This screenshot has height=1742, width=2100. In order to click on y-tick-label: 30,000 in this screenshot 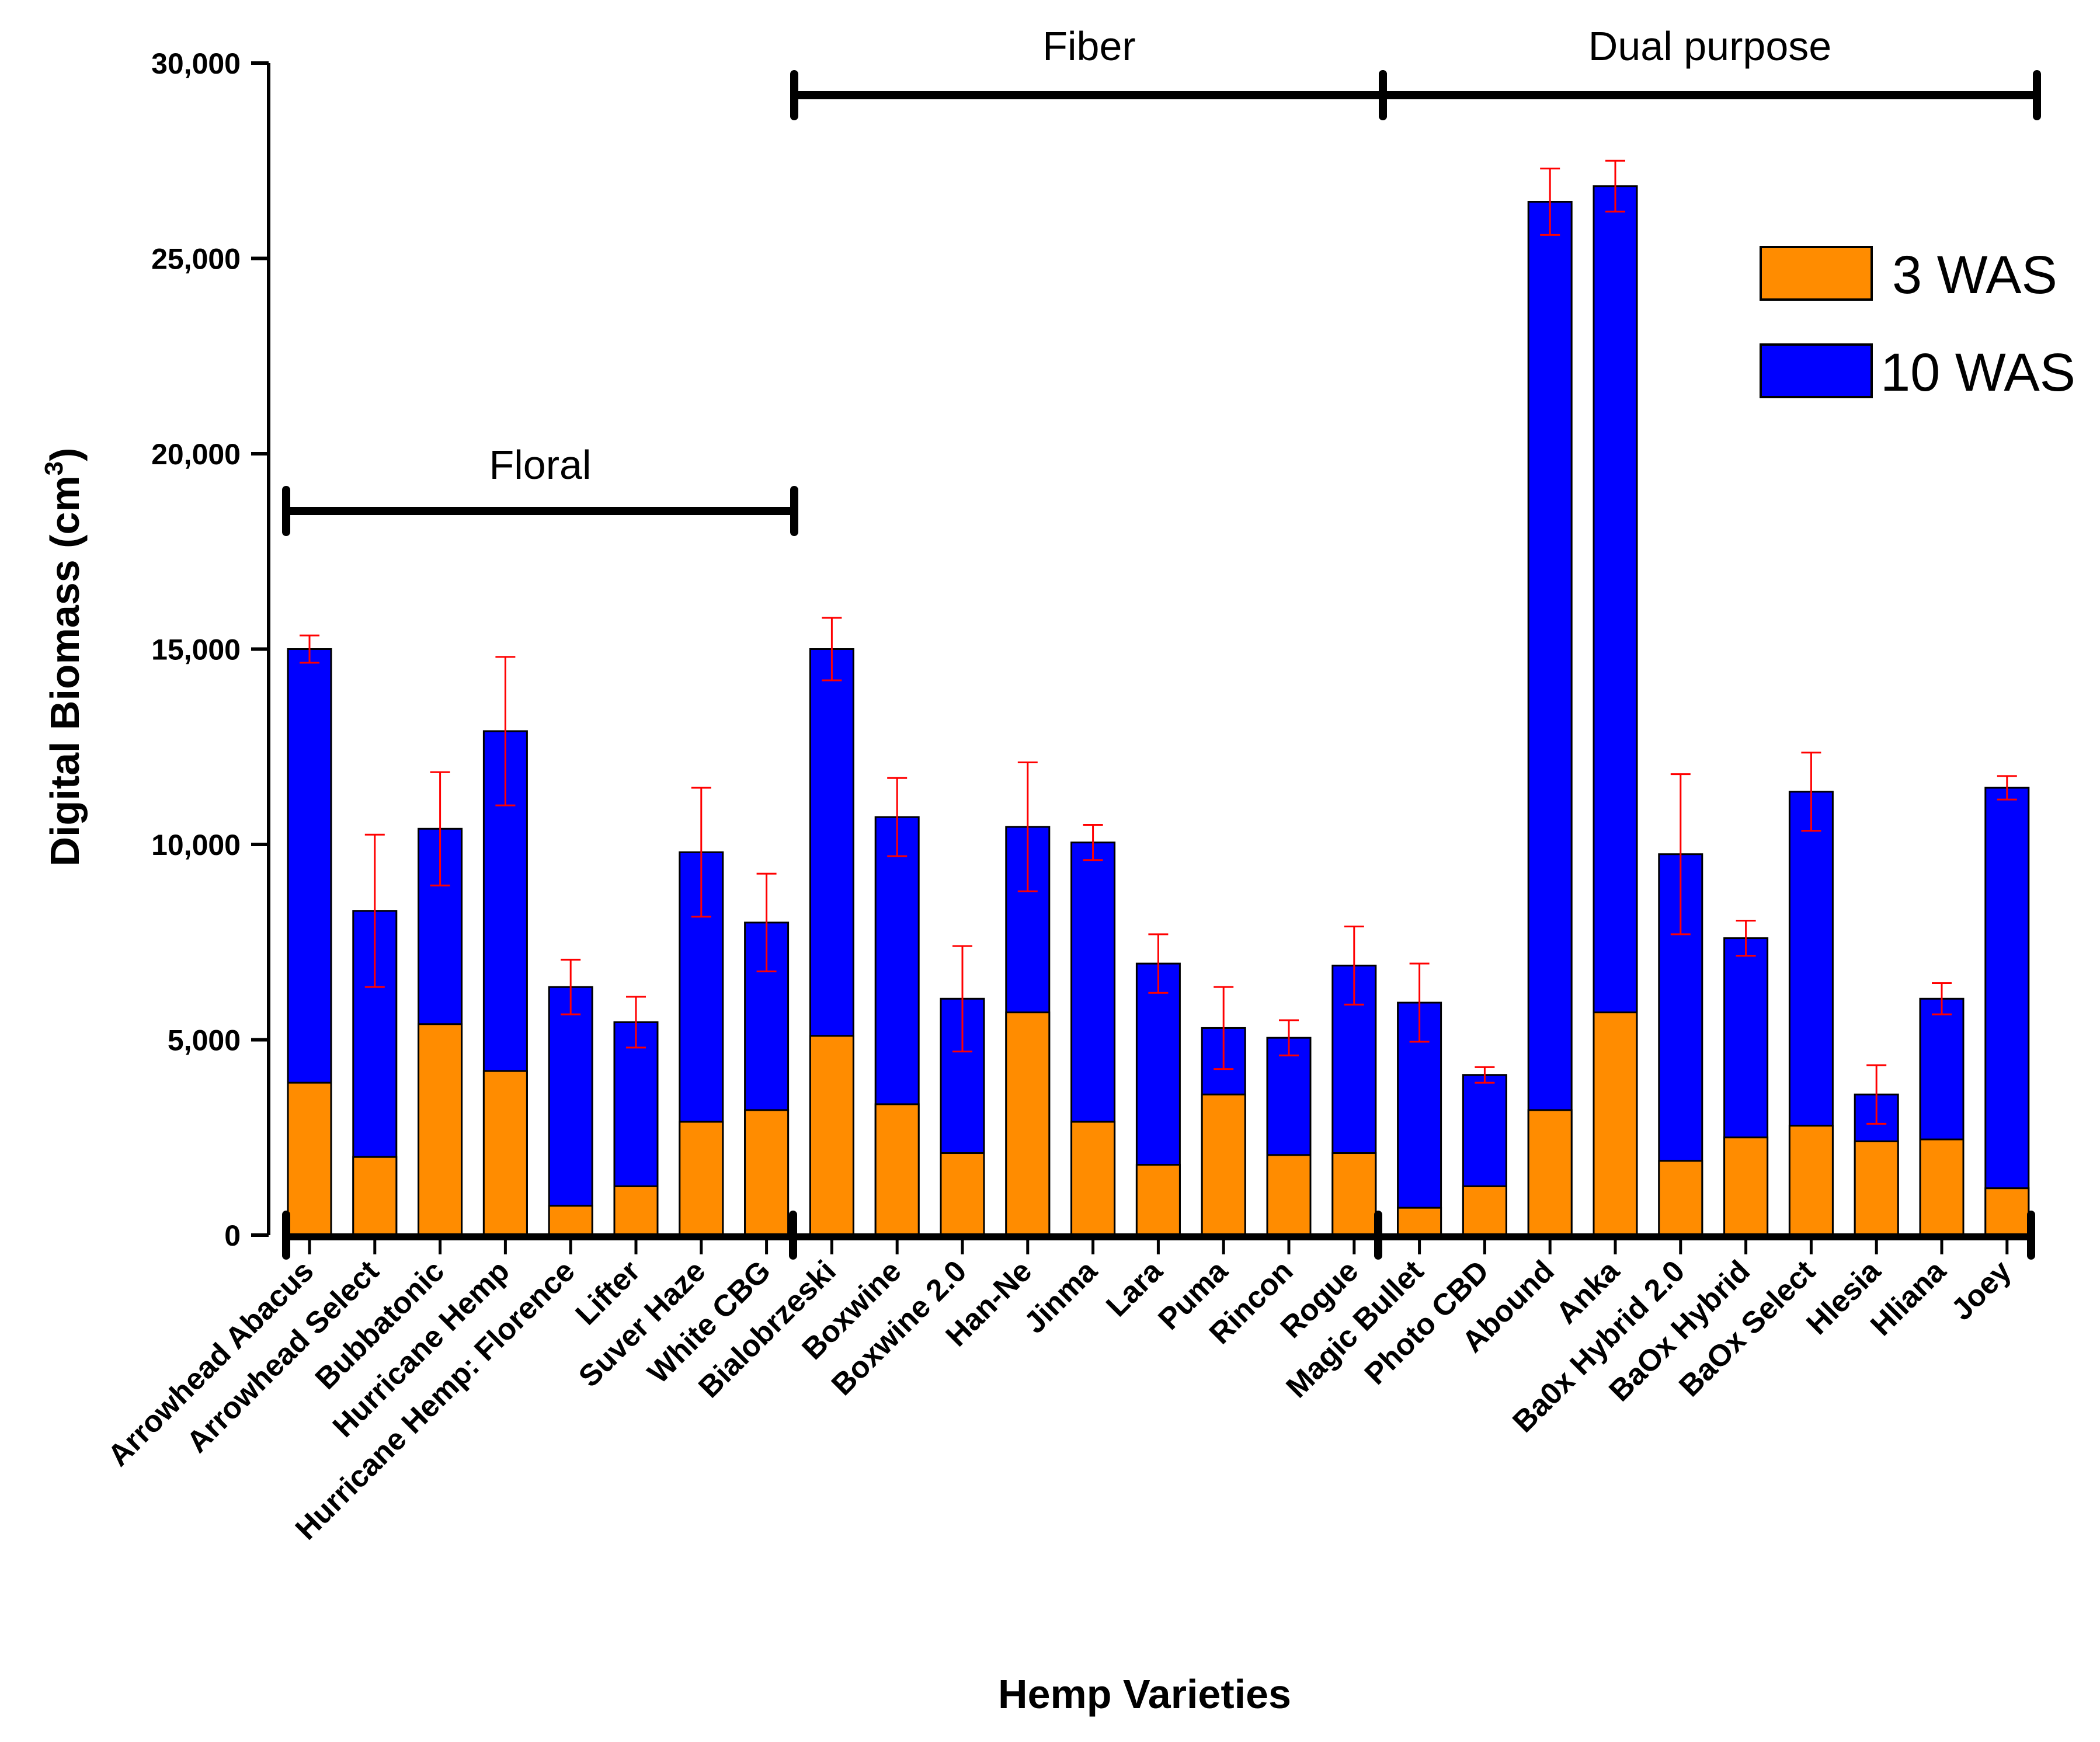, I will do `click(196, 63)`.